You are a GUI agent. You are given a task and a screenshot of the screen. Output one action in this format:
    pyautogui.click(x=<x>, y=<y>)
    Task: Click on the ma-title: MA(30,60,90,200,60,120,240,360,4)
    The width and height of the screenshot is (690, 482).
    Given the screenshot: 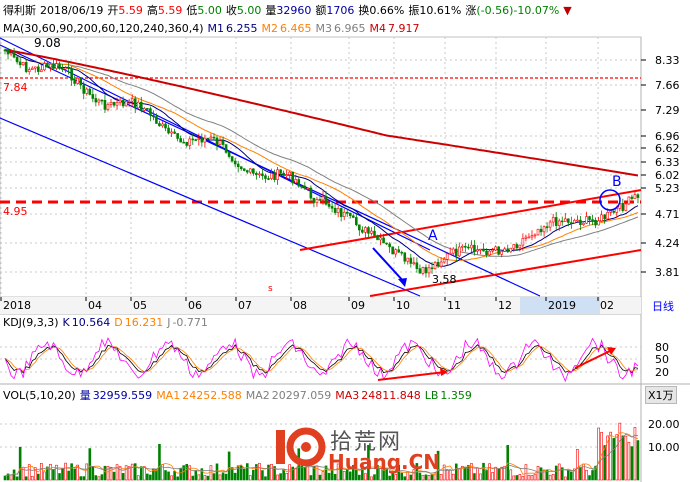 What is the action you would take?
    pyautogui.click(x=103, y=28)
    